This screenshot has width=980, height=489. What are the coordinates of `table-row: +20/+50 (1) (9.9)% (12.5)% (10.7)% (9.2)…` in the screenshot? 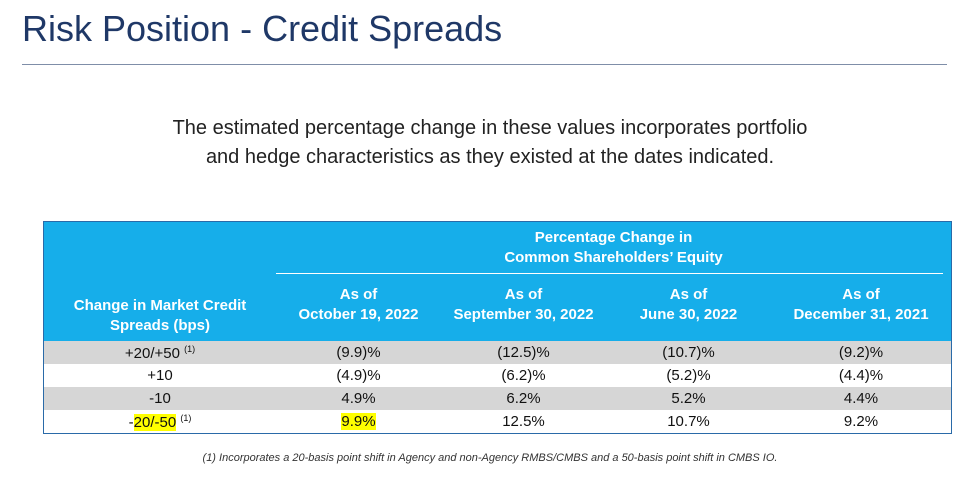 It's located at (497, 352).